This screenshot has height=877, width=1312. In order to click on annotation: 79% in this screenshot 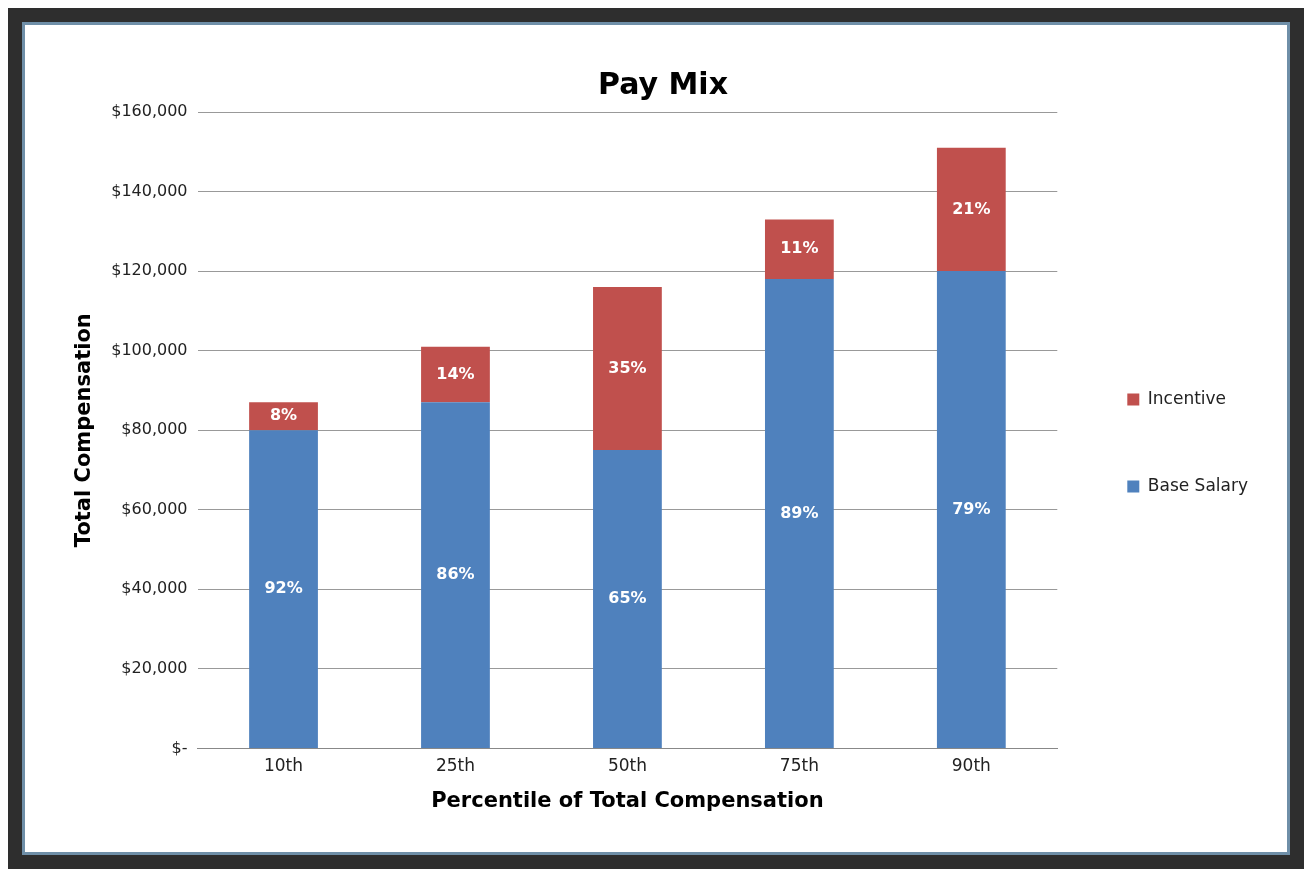, I will do `click(971, 508)`.